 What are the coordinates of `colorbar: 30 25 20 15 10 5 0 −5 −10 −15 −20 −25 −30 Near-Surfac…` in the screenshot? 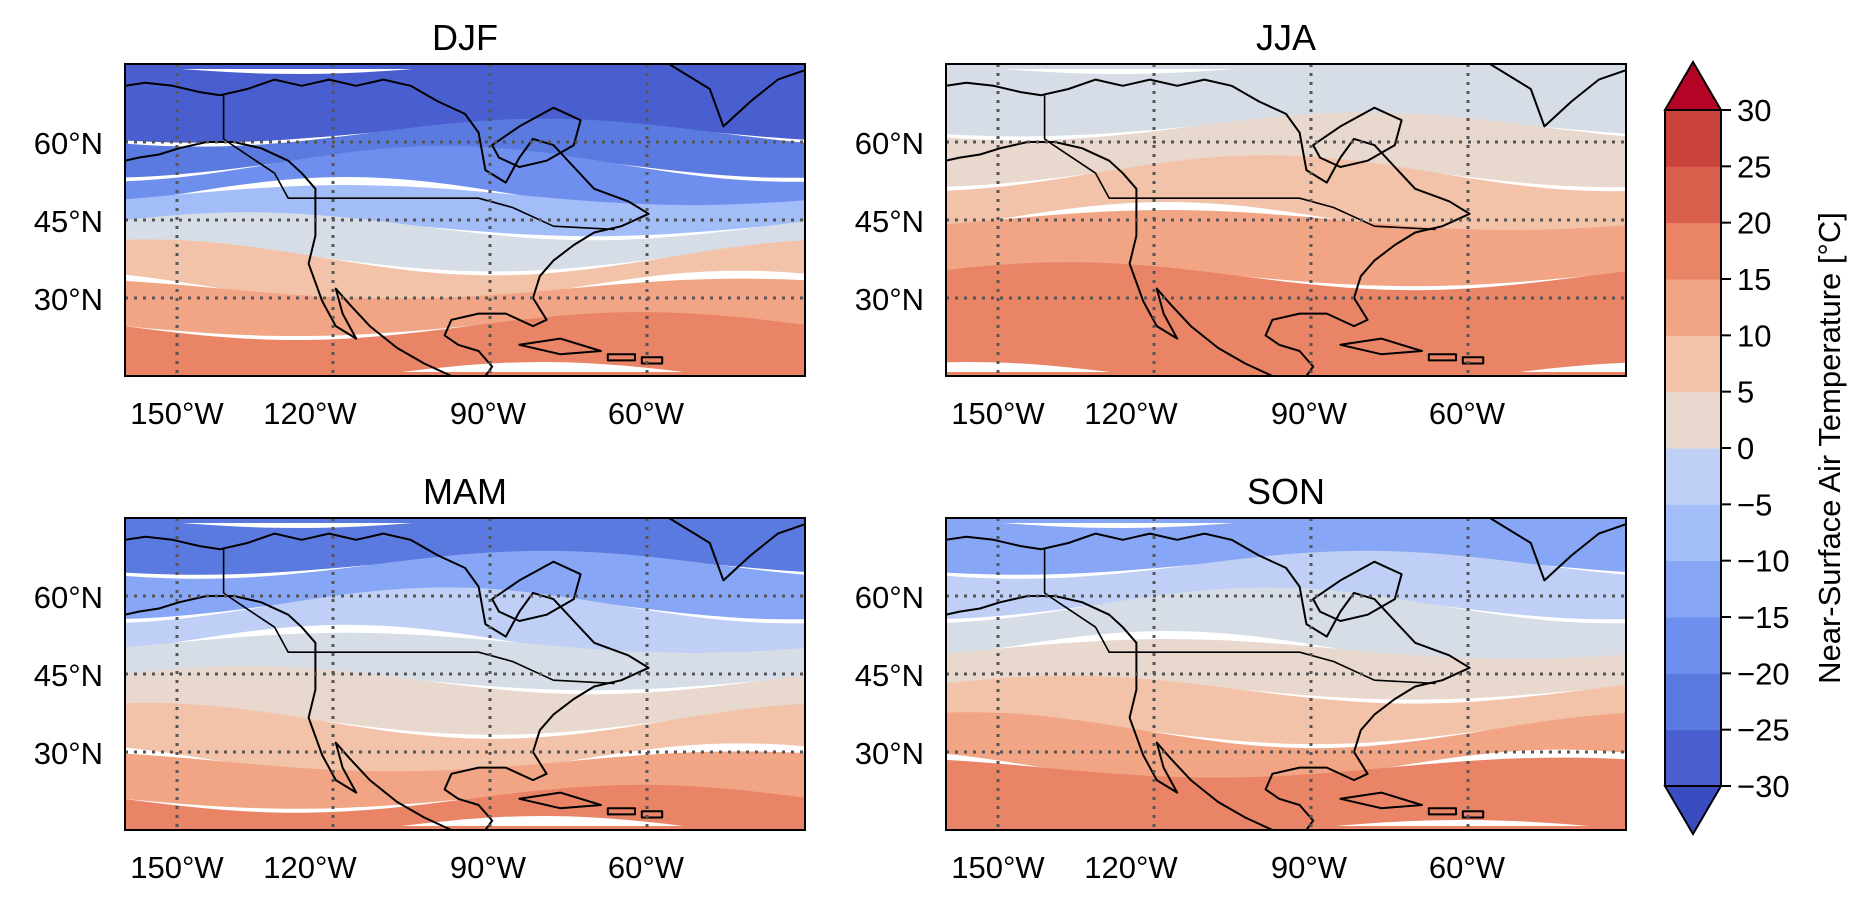 It's located at (1755, 448).